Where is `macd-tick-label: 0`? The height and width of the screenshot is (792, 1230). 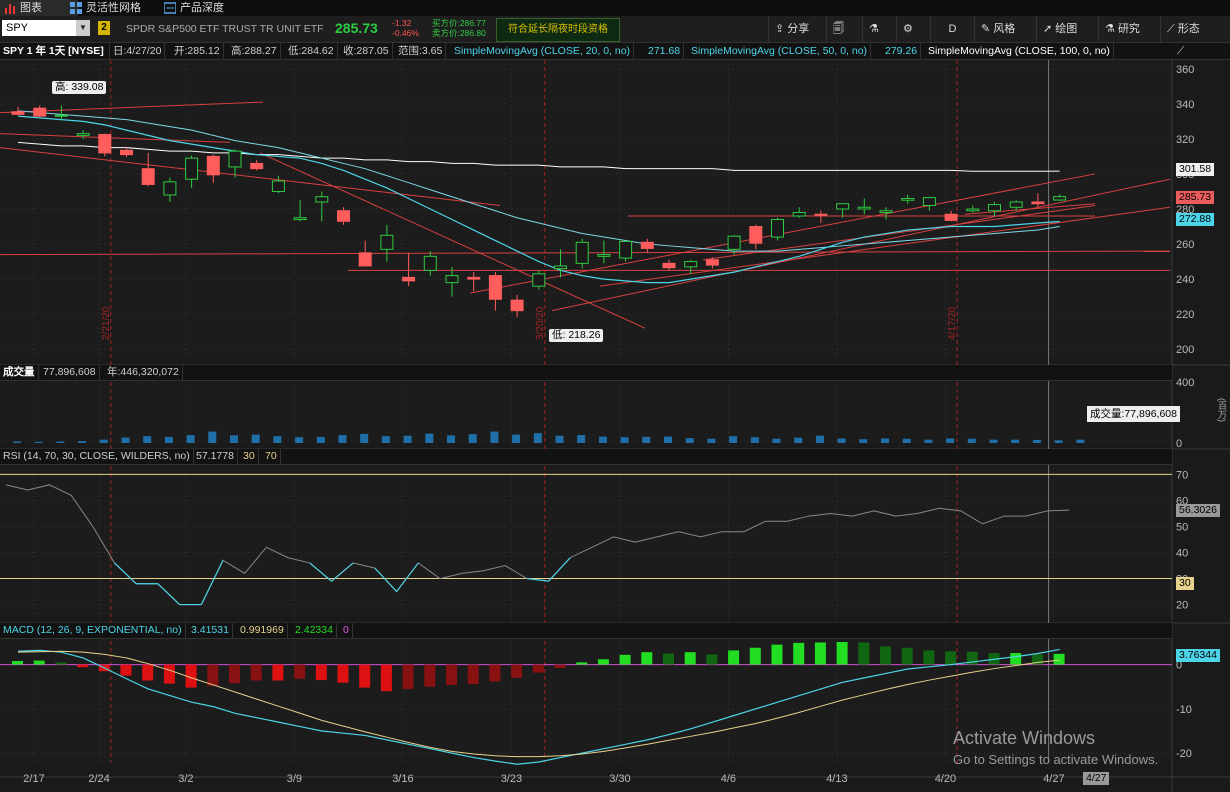
macd-tick-label: 0 is located at coordinates (1179, 666).